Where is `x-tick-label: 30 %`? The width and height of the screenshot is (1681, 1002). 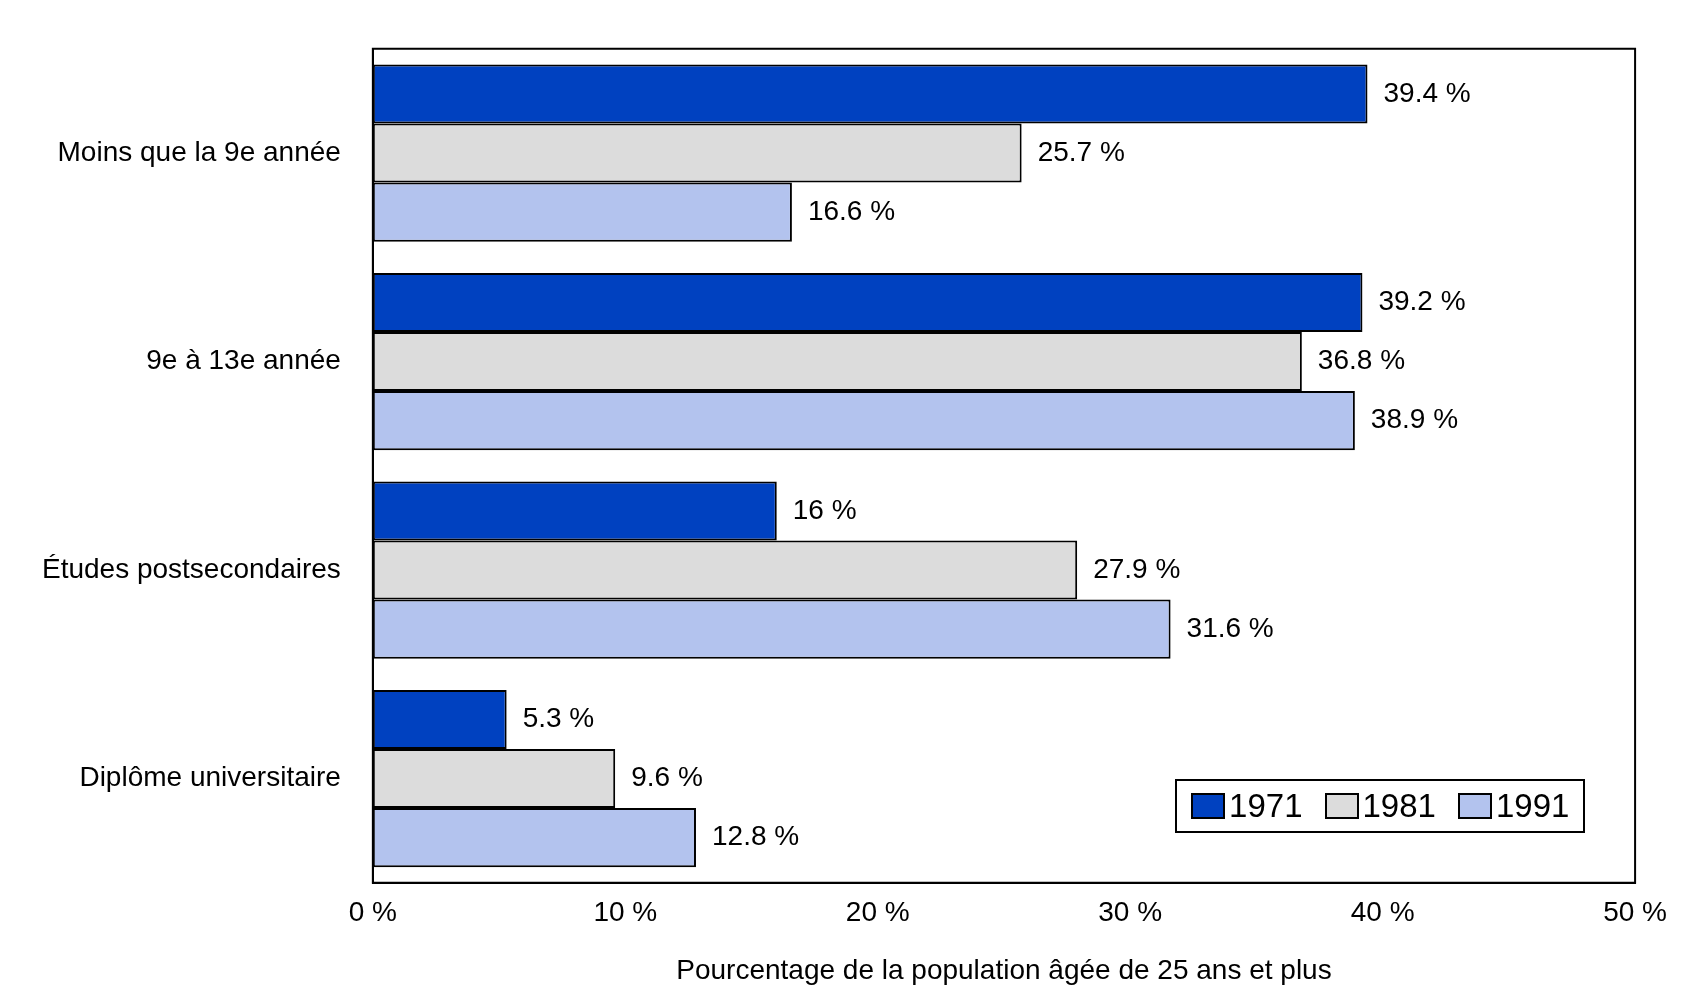 x-tick-label: 30 % is located at coordinates (1130, 912).